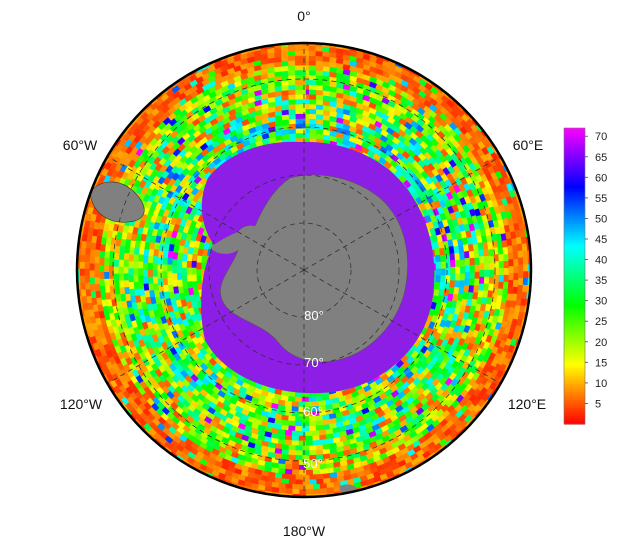 The image size is (625, 552). I want to click on colorbar-gradient, so click(574, 276).